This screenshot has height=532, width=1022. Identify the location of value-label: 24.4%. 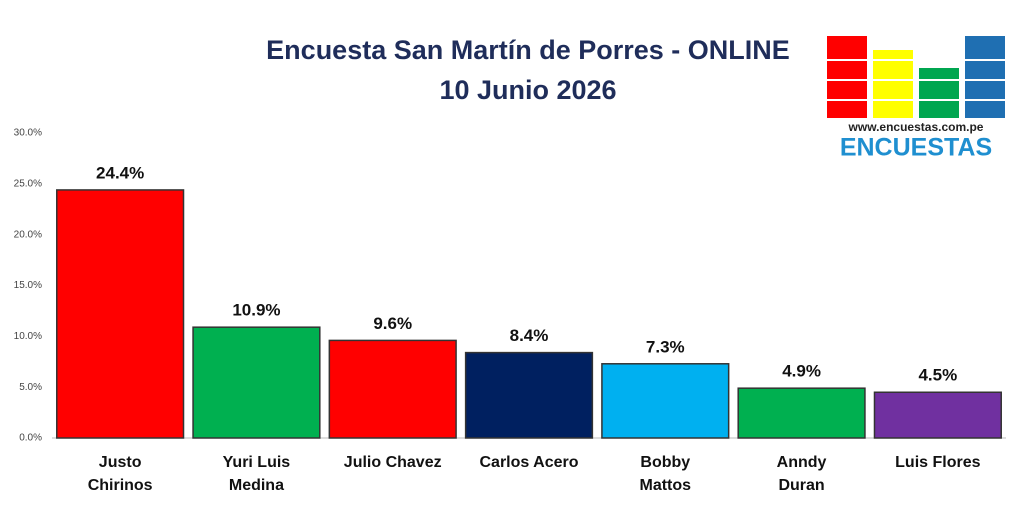
(120, 172).